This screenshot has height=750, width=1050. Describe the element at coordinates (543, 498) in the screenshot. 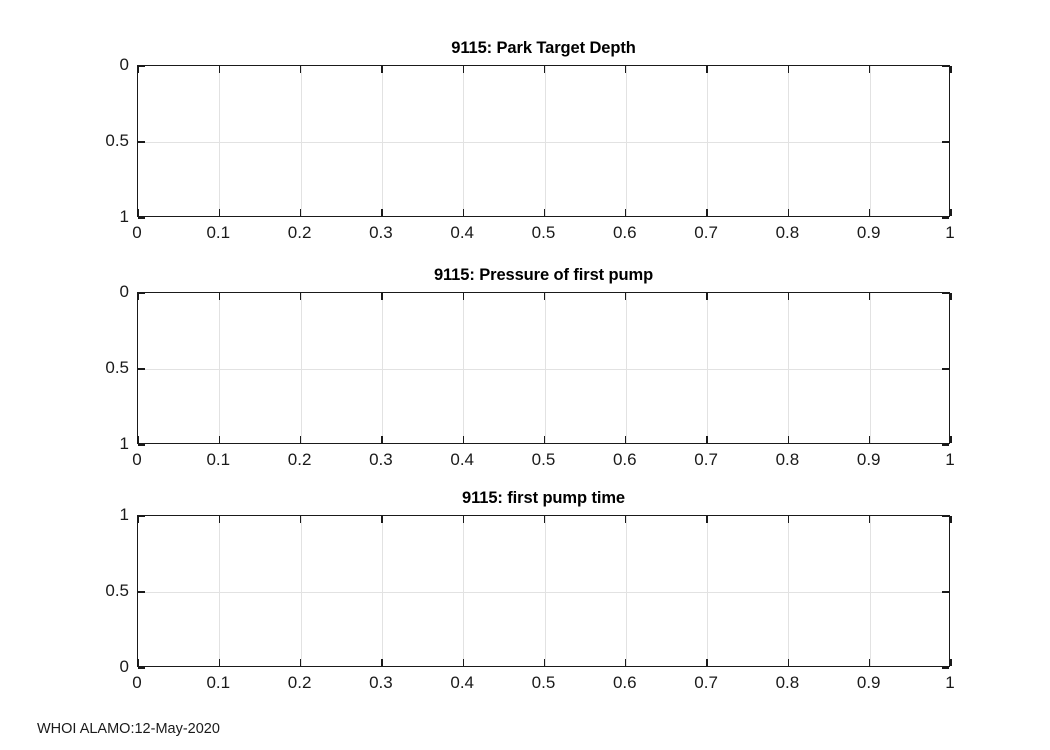

I see `panel-title: 9115: first pump time` at that location.